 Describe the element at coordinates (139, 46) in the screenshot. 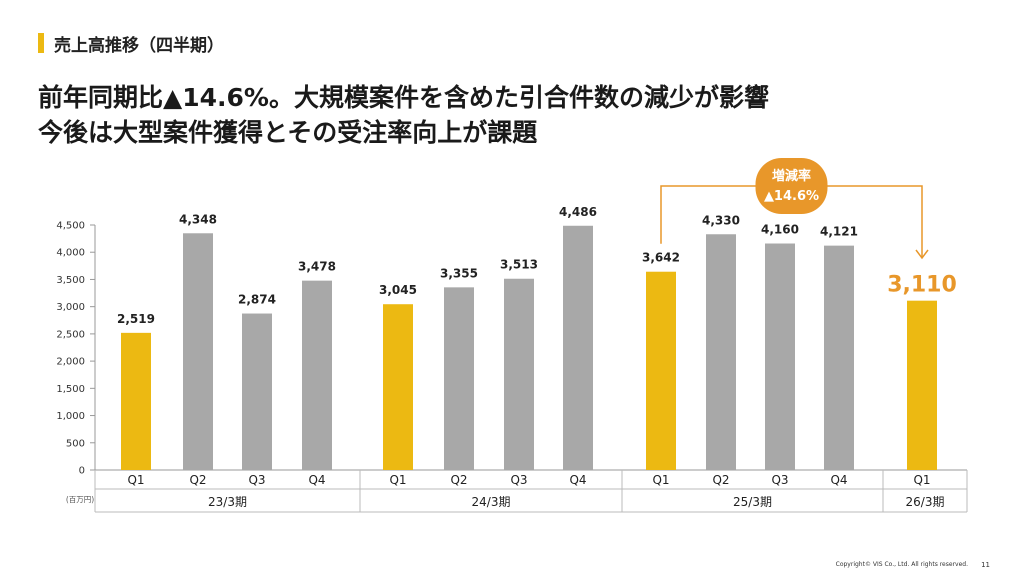

I see `section-title: 売上高推移（四半期）` at that location.